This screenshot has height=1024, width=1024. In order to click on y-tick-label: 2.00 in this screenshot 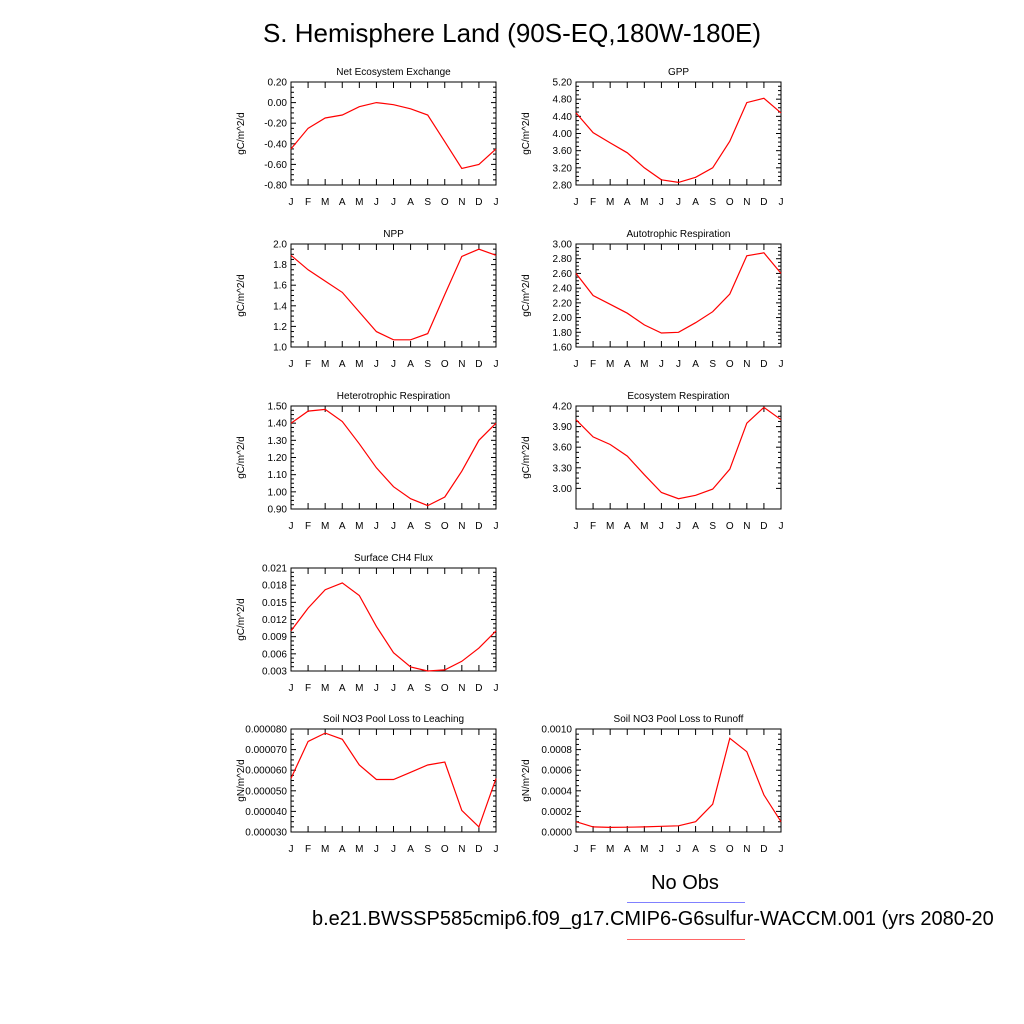, I will do `click(563, 318)`.